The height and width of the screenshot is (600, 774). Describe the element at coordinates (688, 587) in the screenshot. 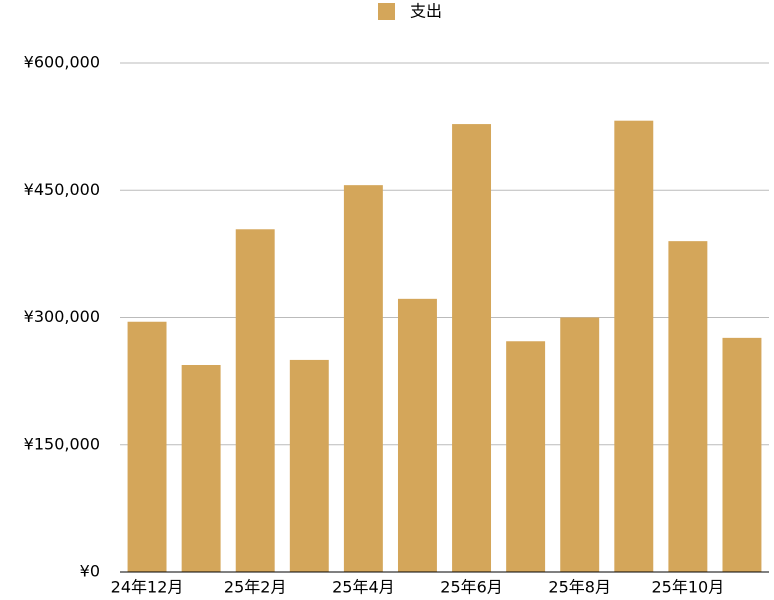

I see `x-tick-label: 25年10月` at that location.